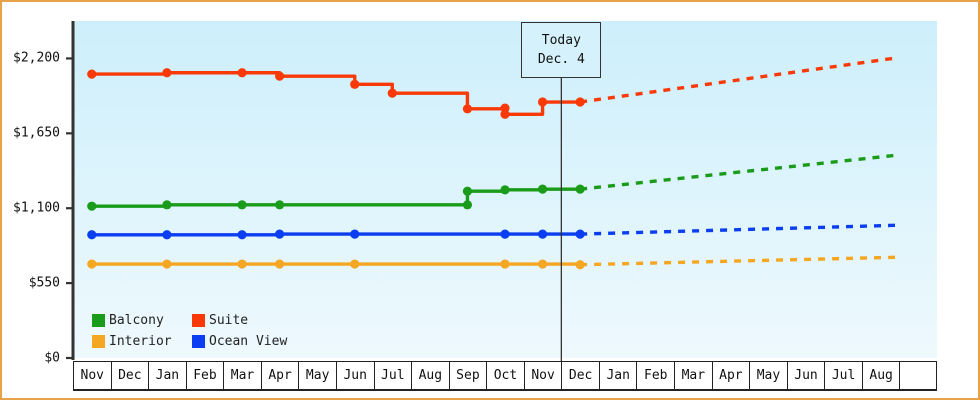 Image resolution: width=980 pixels, height=400 pixels. I want to click on x-axis-label-apr-5: Apr, so click(279, 375).